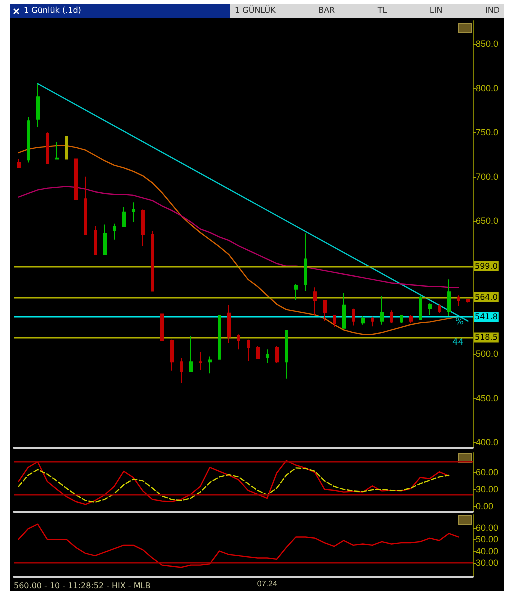 The width and height of the screenshot is (508, 592). What do you see at coordinates (487, 44) in the screenshot?
I see `y-tick-label: 850.0` at bounding box center [487, 44].